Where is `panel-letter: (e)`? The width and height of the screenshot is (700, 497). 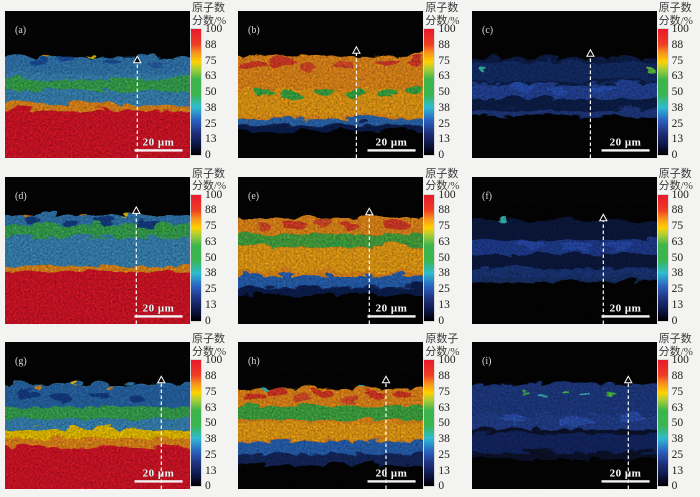
panel-letter: (e) is located at coordinates (253, 196).